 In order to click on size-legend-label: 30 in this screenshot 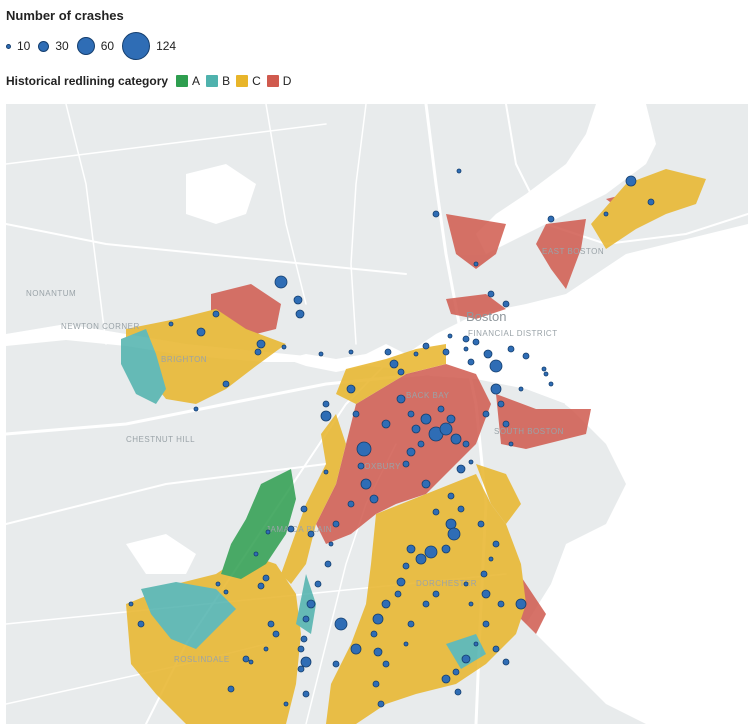, I will do `click(62, 46)`.